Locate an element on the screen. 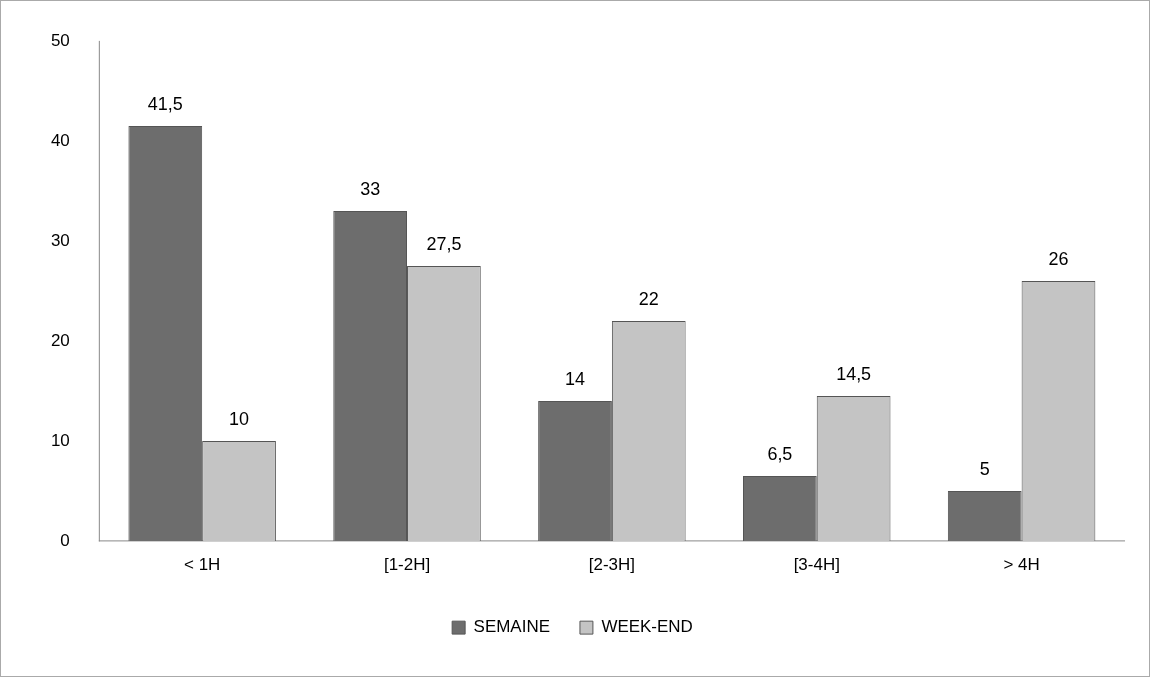 The width and height of the screenshot is (1150, 677). data-label: 5 is located at coordinates (984, 469).